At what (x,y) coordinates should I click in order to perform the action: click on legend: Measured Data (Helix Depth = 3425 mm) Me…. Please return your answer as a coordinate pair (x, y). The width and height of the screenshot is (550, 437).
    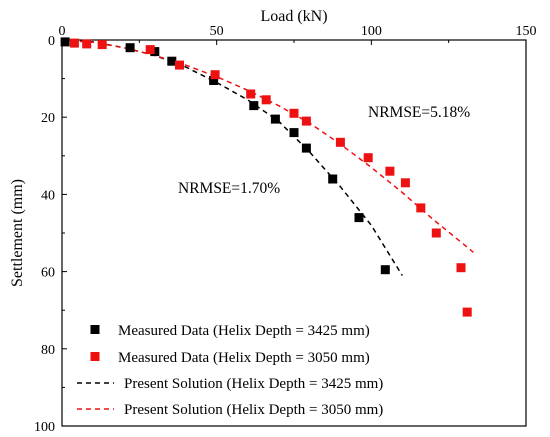
    Looking at the image, I should click on (230, 370).